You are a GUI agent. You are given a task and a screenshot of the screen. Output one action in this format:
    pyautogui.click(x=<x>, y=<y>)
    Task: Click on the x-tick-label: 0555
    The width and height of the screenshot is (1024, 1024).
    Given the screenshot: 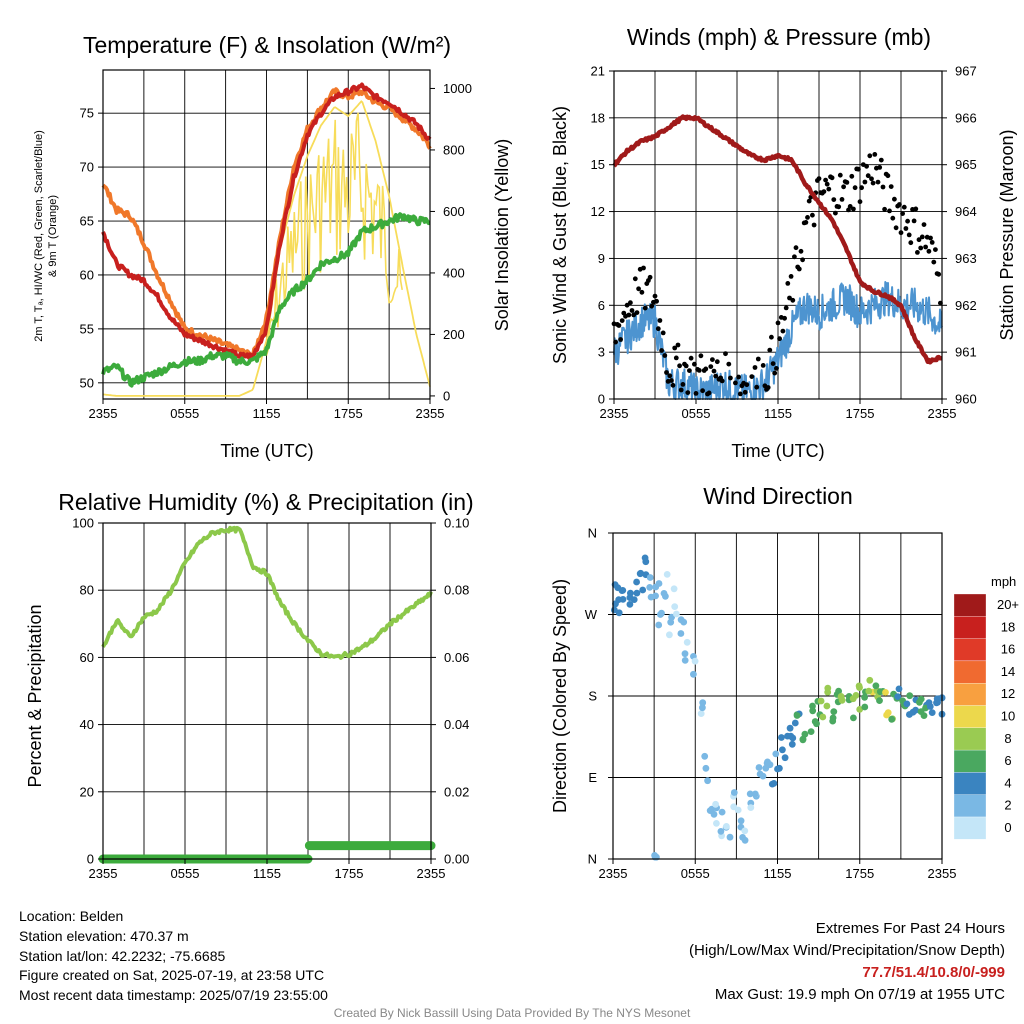 What is the action you would take?
    pyautogui.click(x=696, y=413)
    